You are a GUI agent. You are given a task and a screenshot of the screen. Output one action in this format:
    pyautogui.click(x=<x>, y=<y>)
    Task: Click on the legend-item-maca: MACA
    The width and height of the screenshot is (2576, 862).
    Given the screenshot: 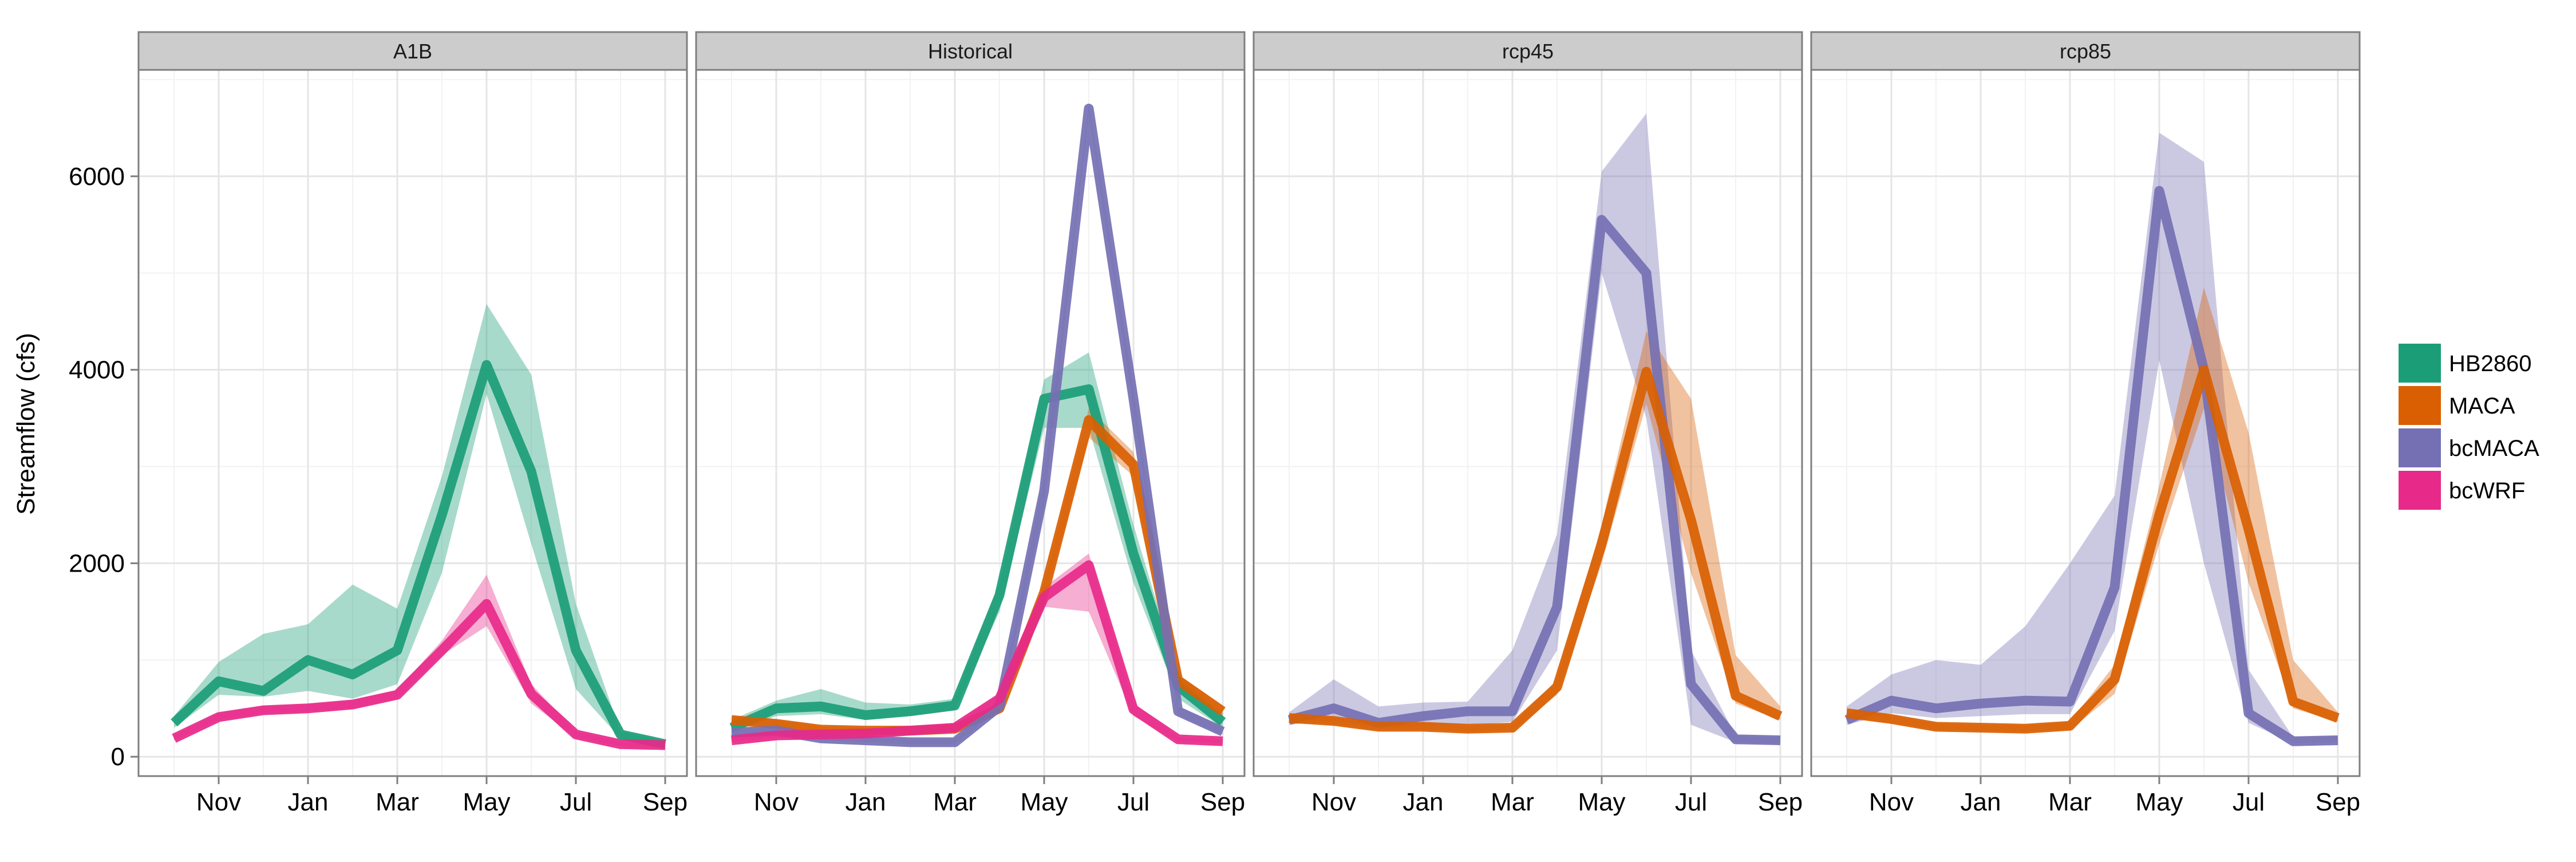 What is the action you would take?
    pyautogui.click(x=2457, y=406)
    